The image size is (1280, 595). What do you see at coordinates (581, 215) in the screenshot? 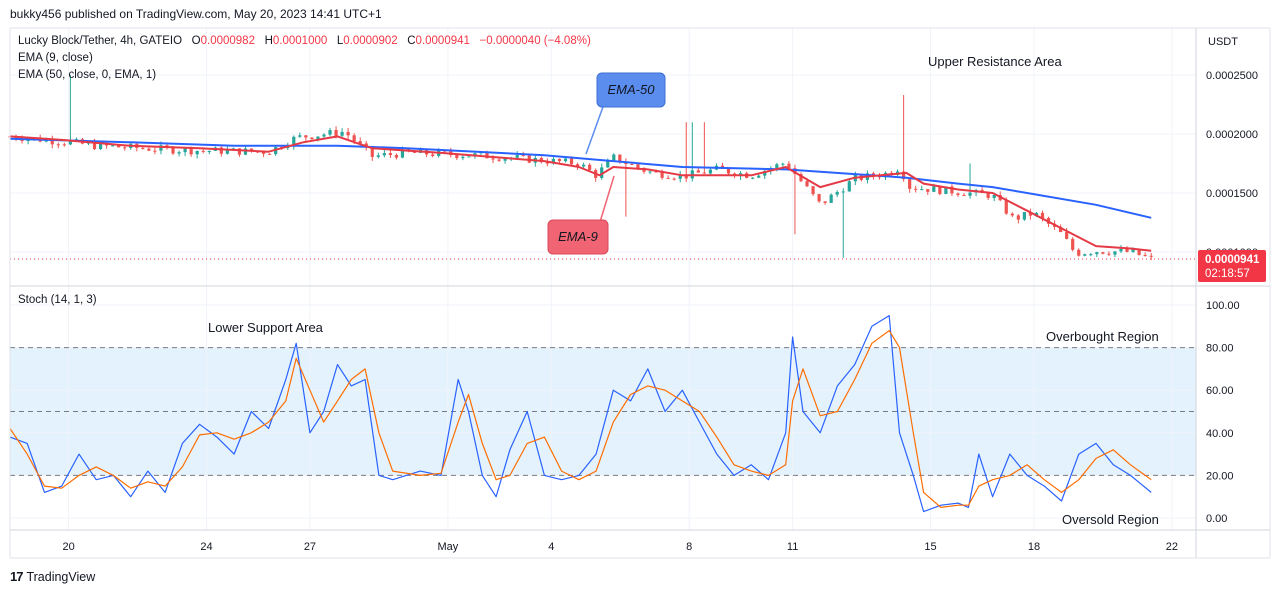
I see `ema9-callout: EMA-9` at bounding box center [581, 215].